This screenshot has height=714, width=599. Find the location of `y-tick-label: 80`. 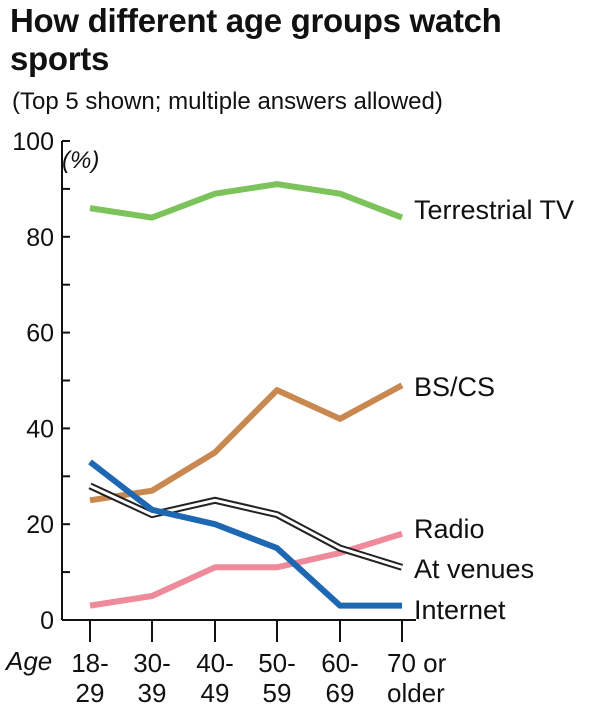

y-tick-label: 80 is located at coordinates (40, 238).